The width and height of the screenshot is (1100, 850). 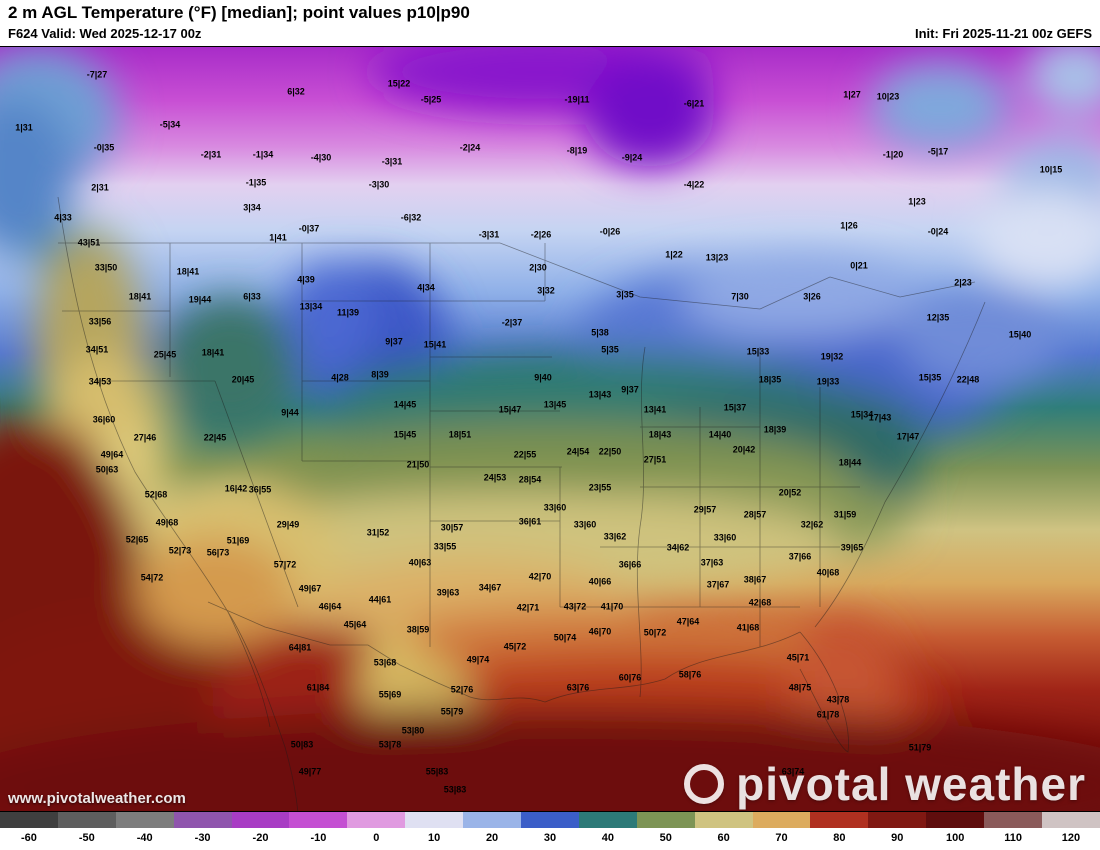 What do you see at coordinates (911, 784) in the screenshot?
I see `watermark-brand-text: pivotal weather` at bounding box center [911, 784].